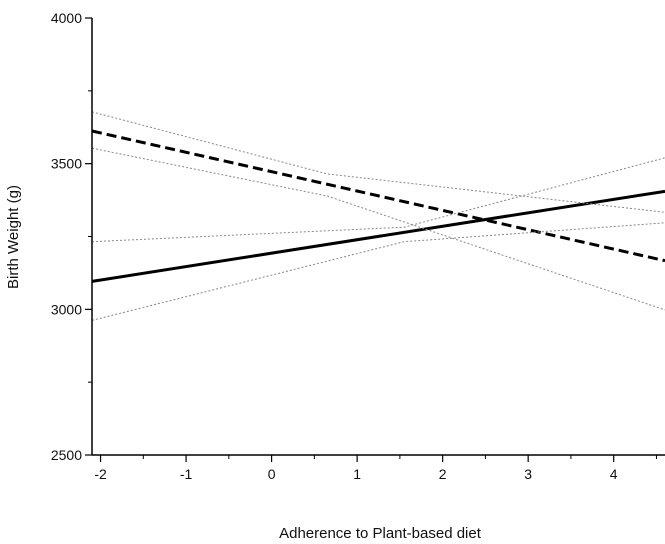 The image size is (665, 544). What do you see at coordinates (100, 474) in the screenshot?
I see `x-tick-label: -2` at bounding box center [100, 474].